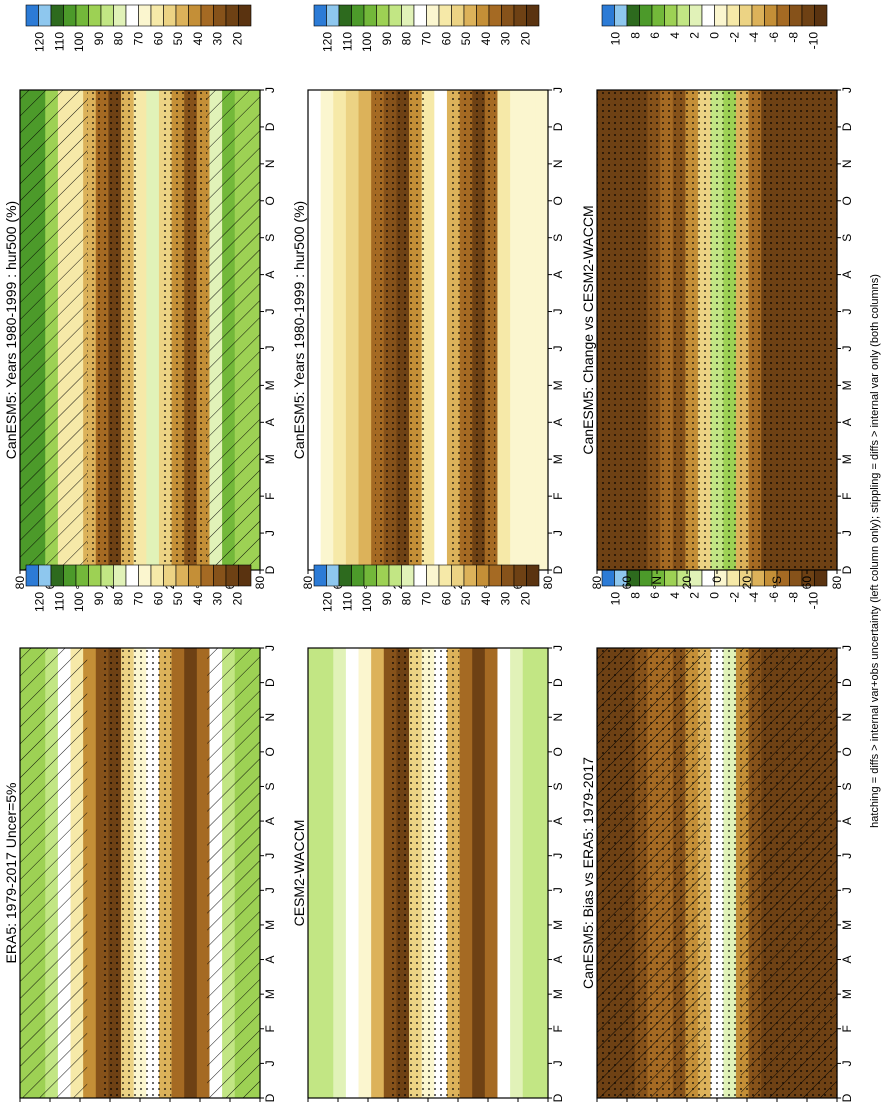  I want to click on colorbar-label: 6, so click(655, 595).